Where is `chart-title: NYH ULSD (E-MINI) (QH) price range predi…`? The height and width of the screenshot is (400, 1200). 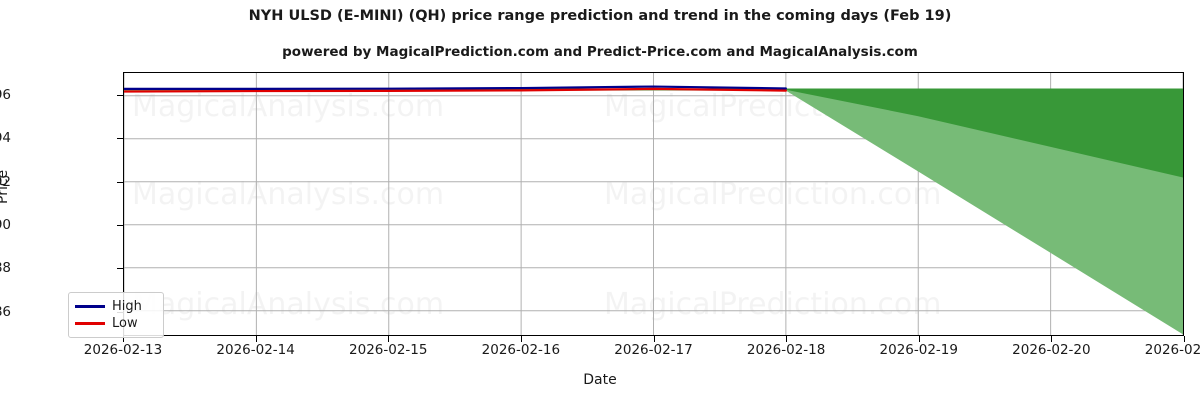
chart-title: NYH ULSD (E-MINI) (QH) price range predi… is located at coordinates (600, 16).